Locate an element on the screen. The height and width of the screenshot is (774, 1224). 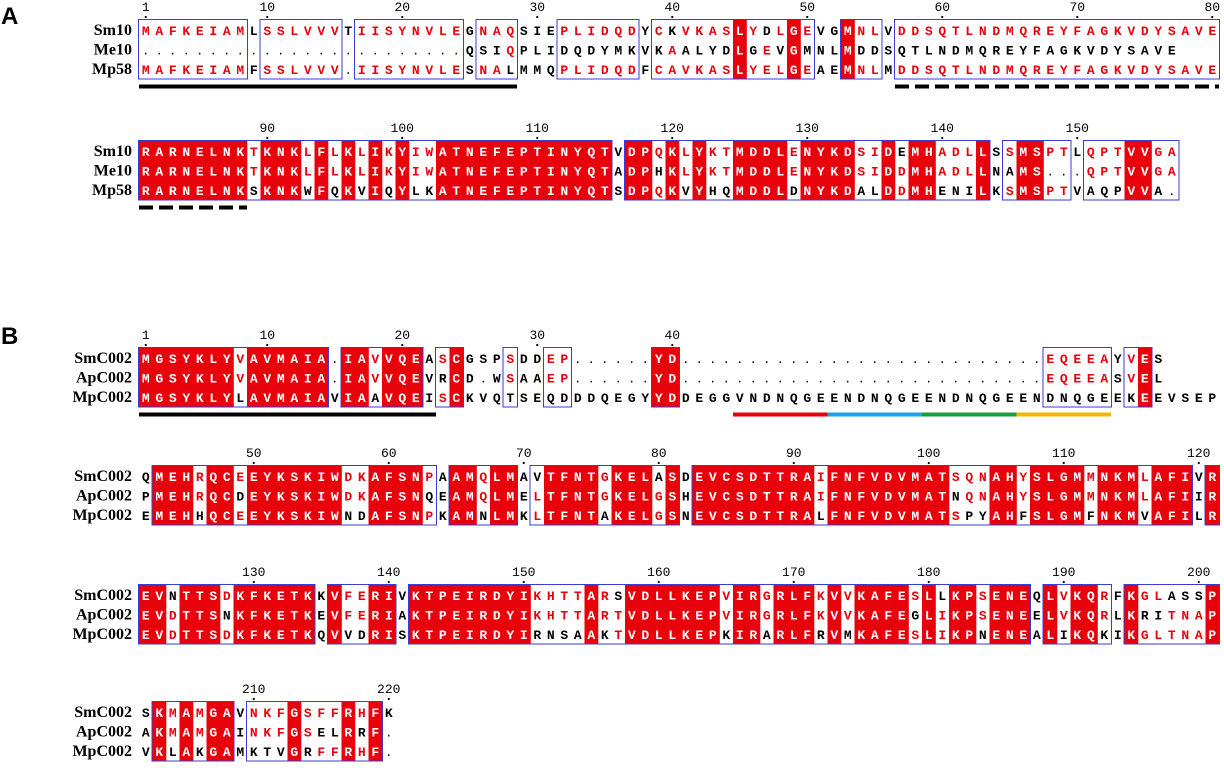
residue: Y is located at coordinates (1158, 70).